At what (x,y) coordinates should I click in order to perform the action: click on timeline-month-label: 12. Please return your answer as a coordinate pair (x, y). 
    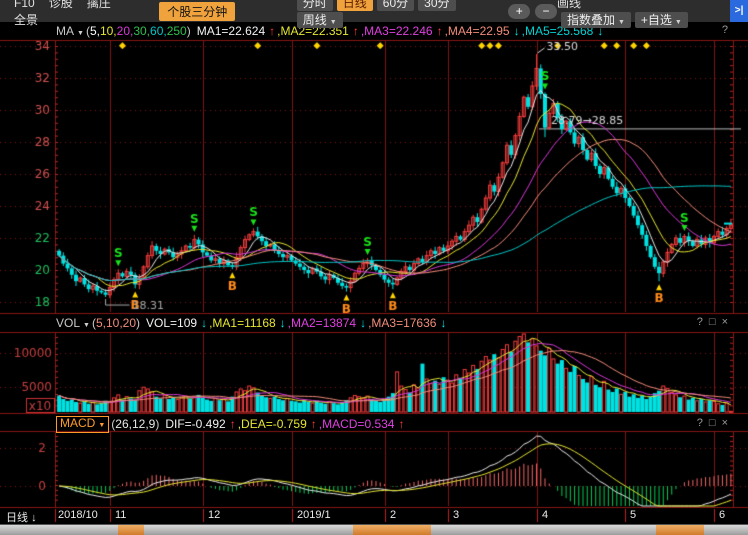
    Looking at the image, I should click on (214, 515).